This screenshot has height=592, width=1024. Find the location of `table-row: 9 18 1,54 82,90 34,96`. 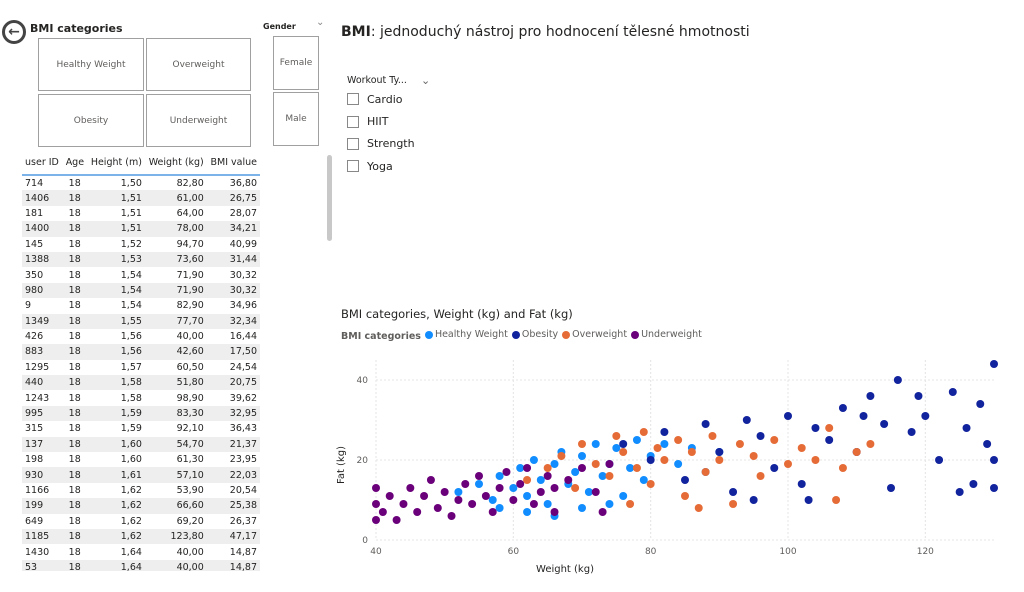

table-row: 9 18 1,54 82,90 34,96 is located at coordinates (141, 305).